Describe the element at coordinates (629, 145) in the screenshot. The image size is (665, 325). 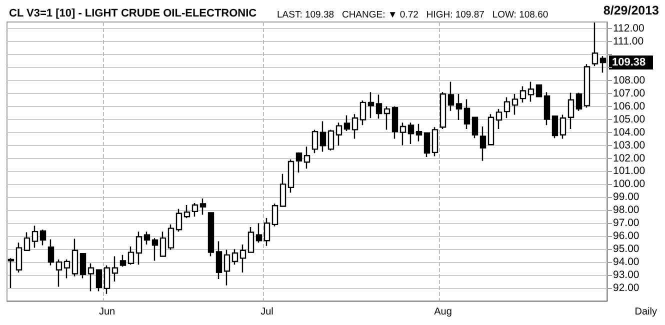
I see `y-tick-label: 103.00` at that location.